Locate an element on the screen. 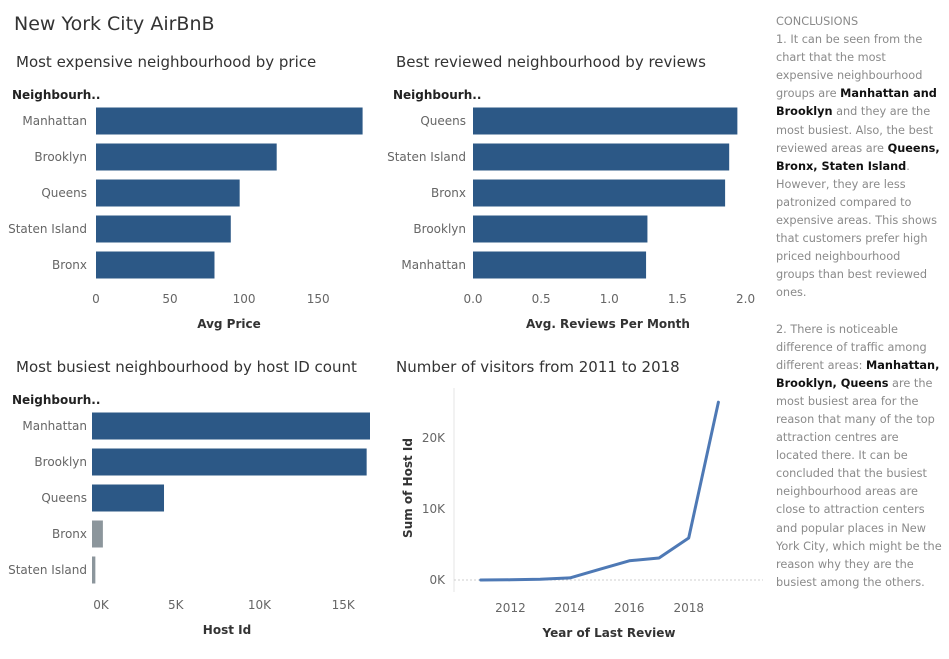  x-axis-label: Year of Last Review is located at coordinates (609, 633).